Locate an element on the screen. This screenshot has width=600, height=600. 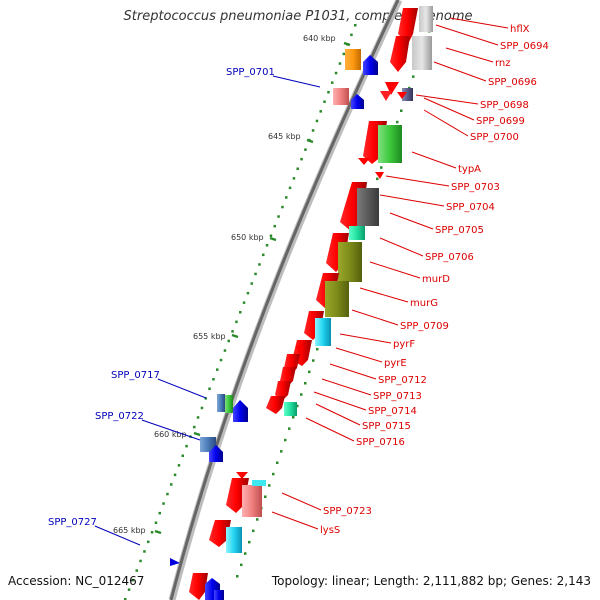
scale-tick-label: 650 kbp is located at coordinates (247, 237).